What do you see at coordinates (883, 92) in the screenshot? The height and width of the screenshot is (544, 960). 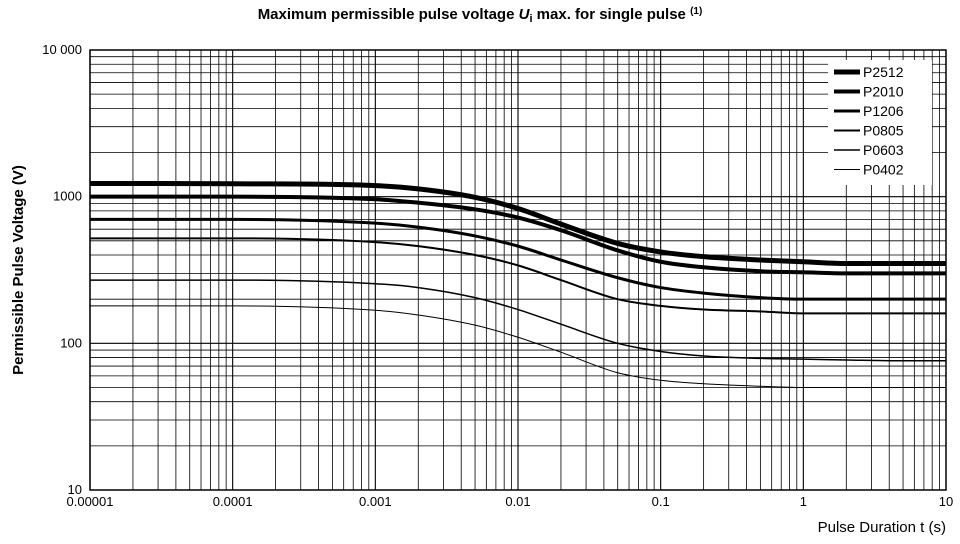 I see `legend-entry-label: P2010` at bounding box center [883, 92].